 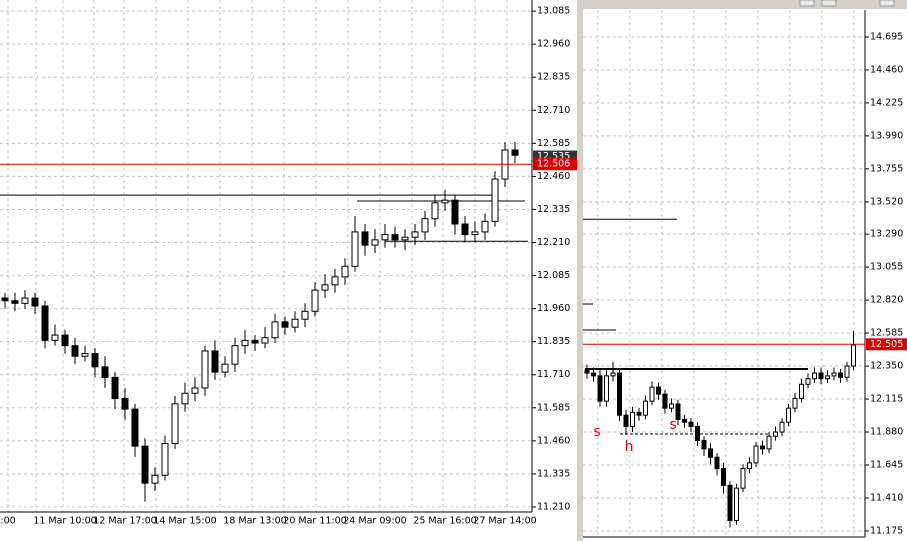 What do you see at coordinates (807, 3) in the screenshot?
I see `minimize-button` at bounding box center [807, 3].